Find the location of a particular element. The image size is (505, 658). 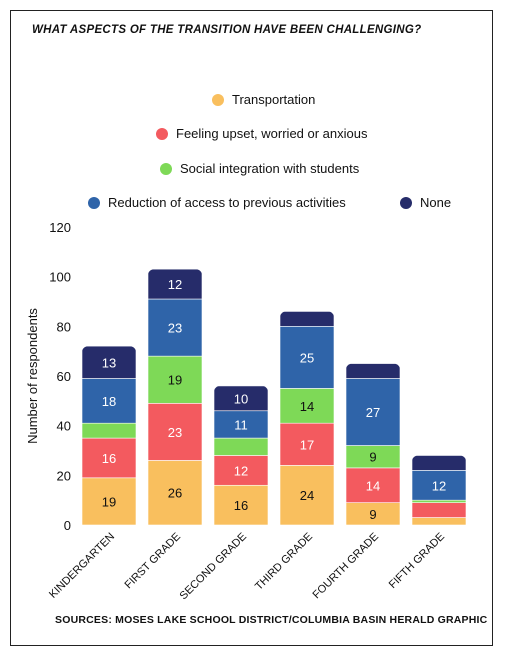

bar-segment-first-grade-transportation is located at coordinates (175, 493).